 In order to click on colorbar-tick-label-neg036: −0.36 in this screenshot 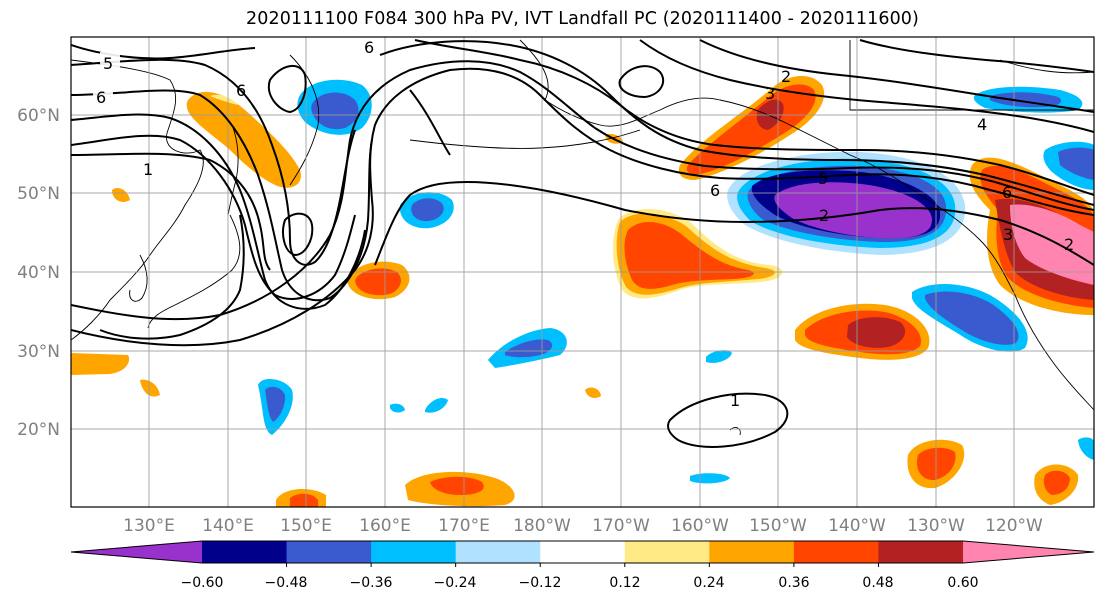, I will do `click(371, 583)`.